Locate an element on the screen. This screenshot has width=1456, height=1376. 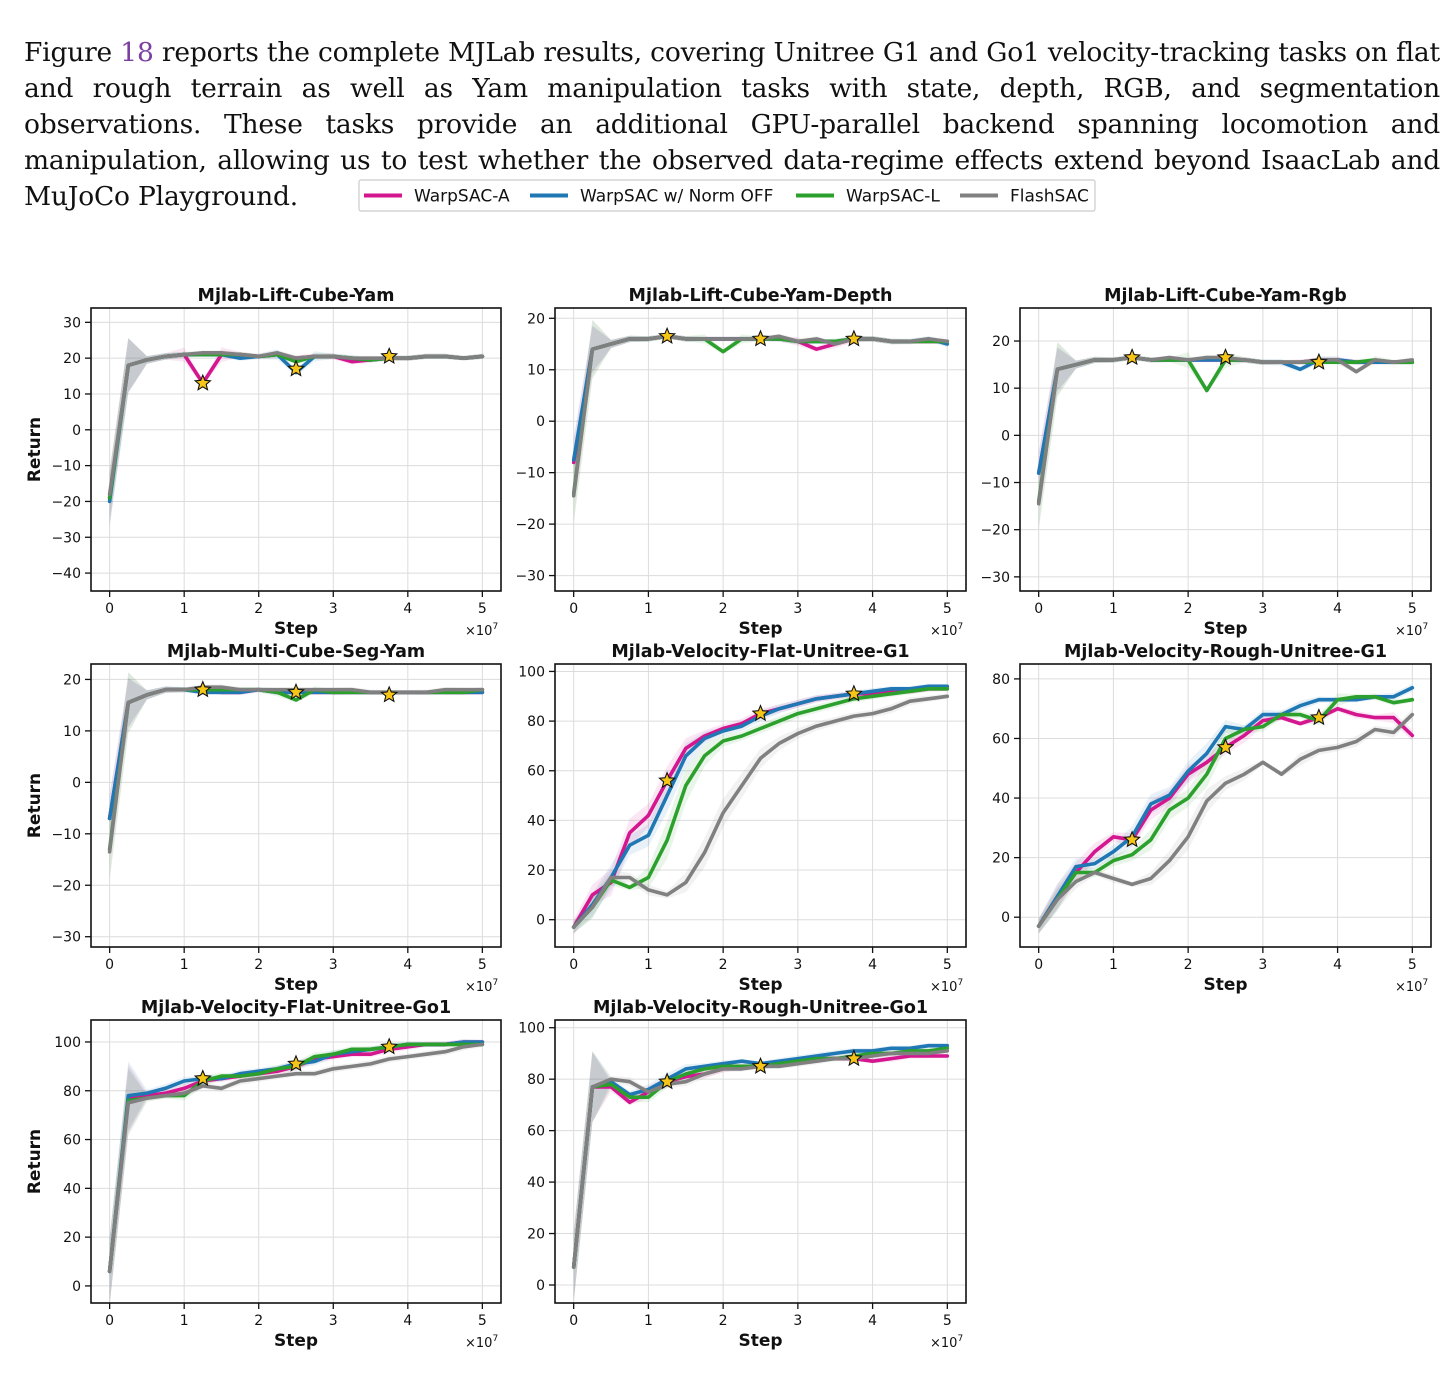
legend-item-flashsac: FlashSAC is located at coordinates (1024, 197).